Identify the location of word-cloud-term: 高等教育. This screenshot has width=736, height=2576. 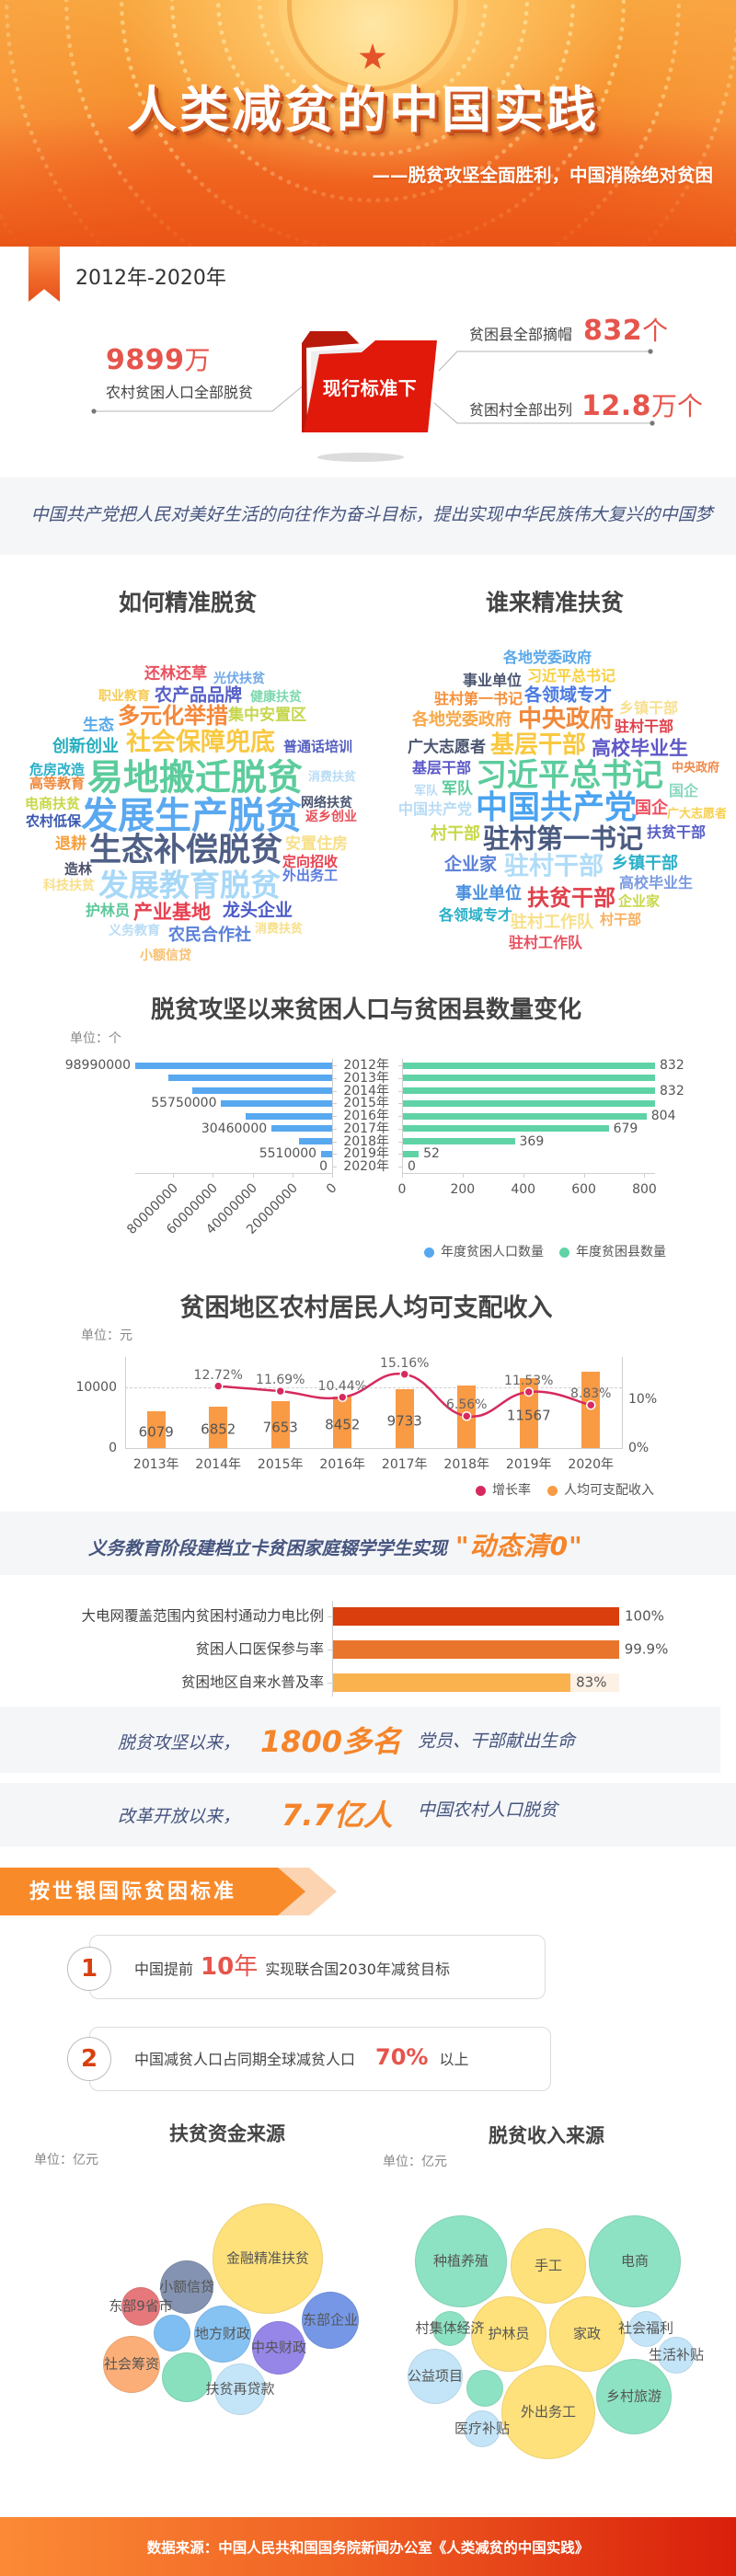
(57, 783).